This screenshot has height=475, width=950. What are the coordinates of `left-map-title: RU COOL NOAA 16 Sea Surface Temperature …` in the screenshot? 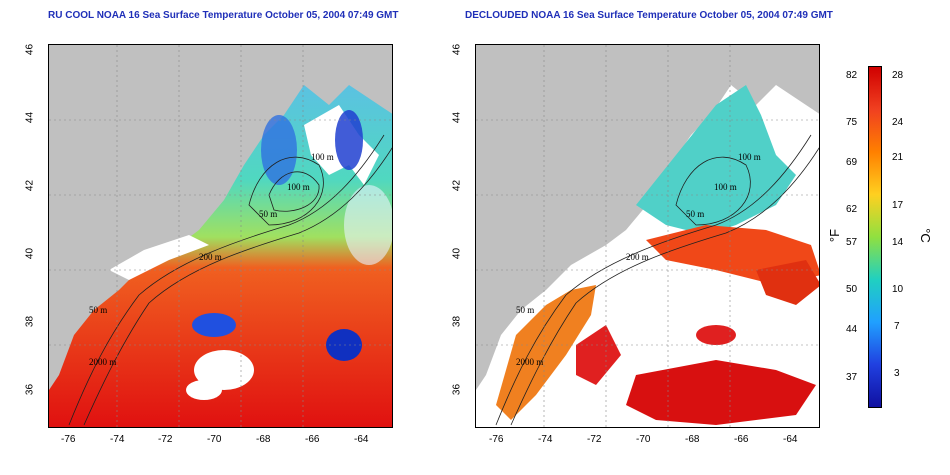 It's located at (223, 15).